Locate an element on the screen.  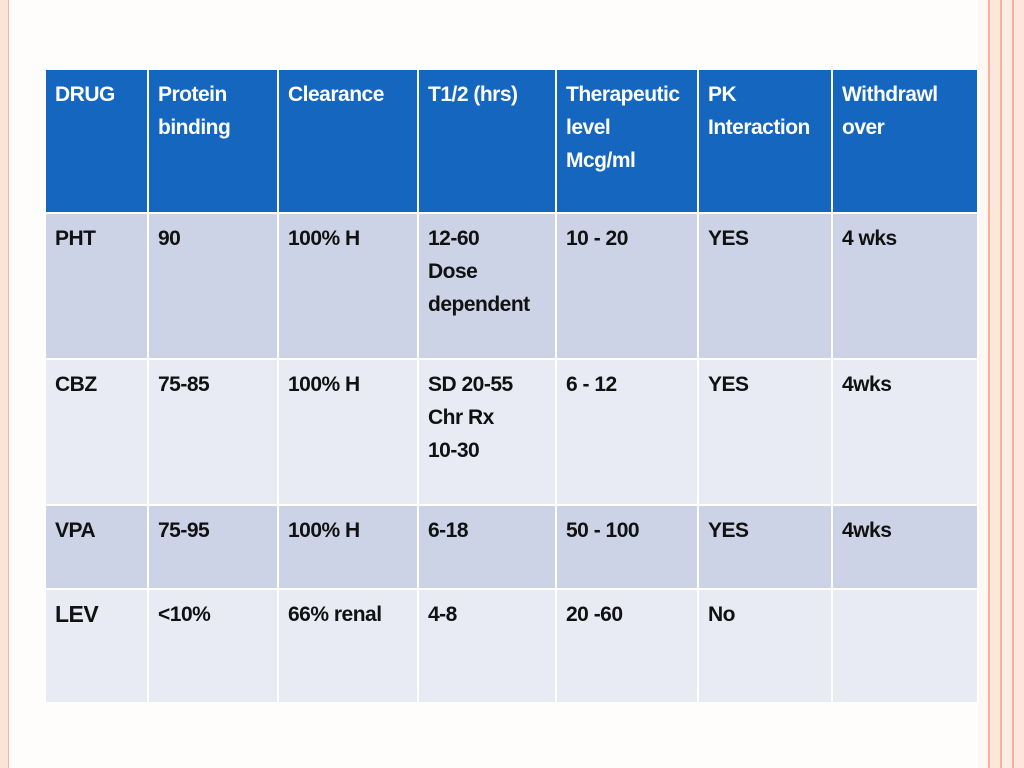
cell-drug: PHT is located at coordinates (96, 286).